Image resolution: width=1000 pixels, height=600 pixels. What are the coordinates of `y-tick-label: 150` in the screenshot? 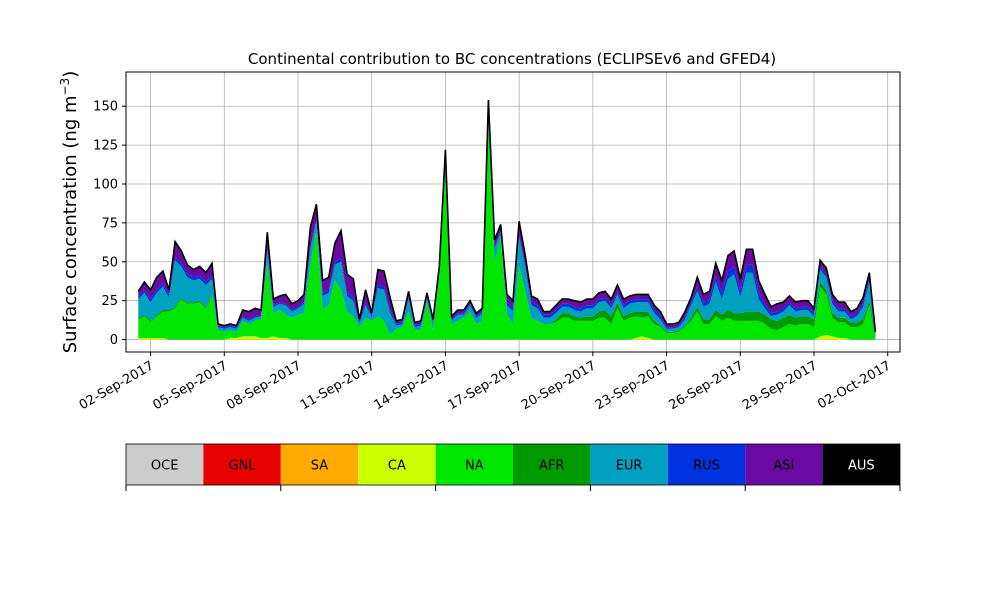 It's located at (105, 107).